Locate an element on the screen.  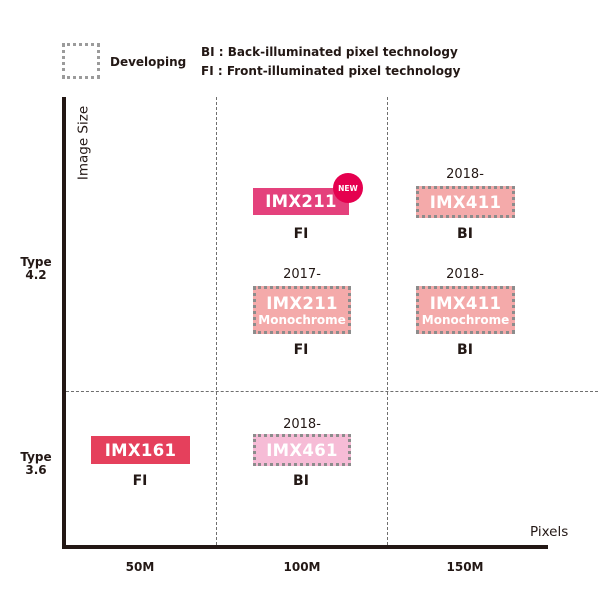
new-badge: NEW is located at coordinates (348, 188).